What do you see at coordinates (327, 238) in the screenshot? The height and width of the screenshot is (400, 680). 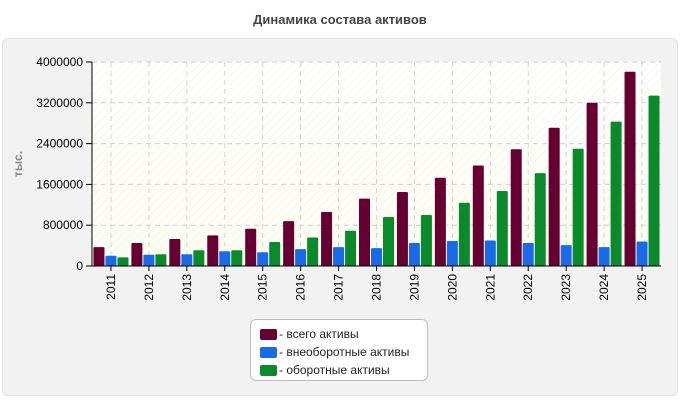 I see `bar-total-2017` at bounding box center [327, 238].